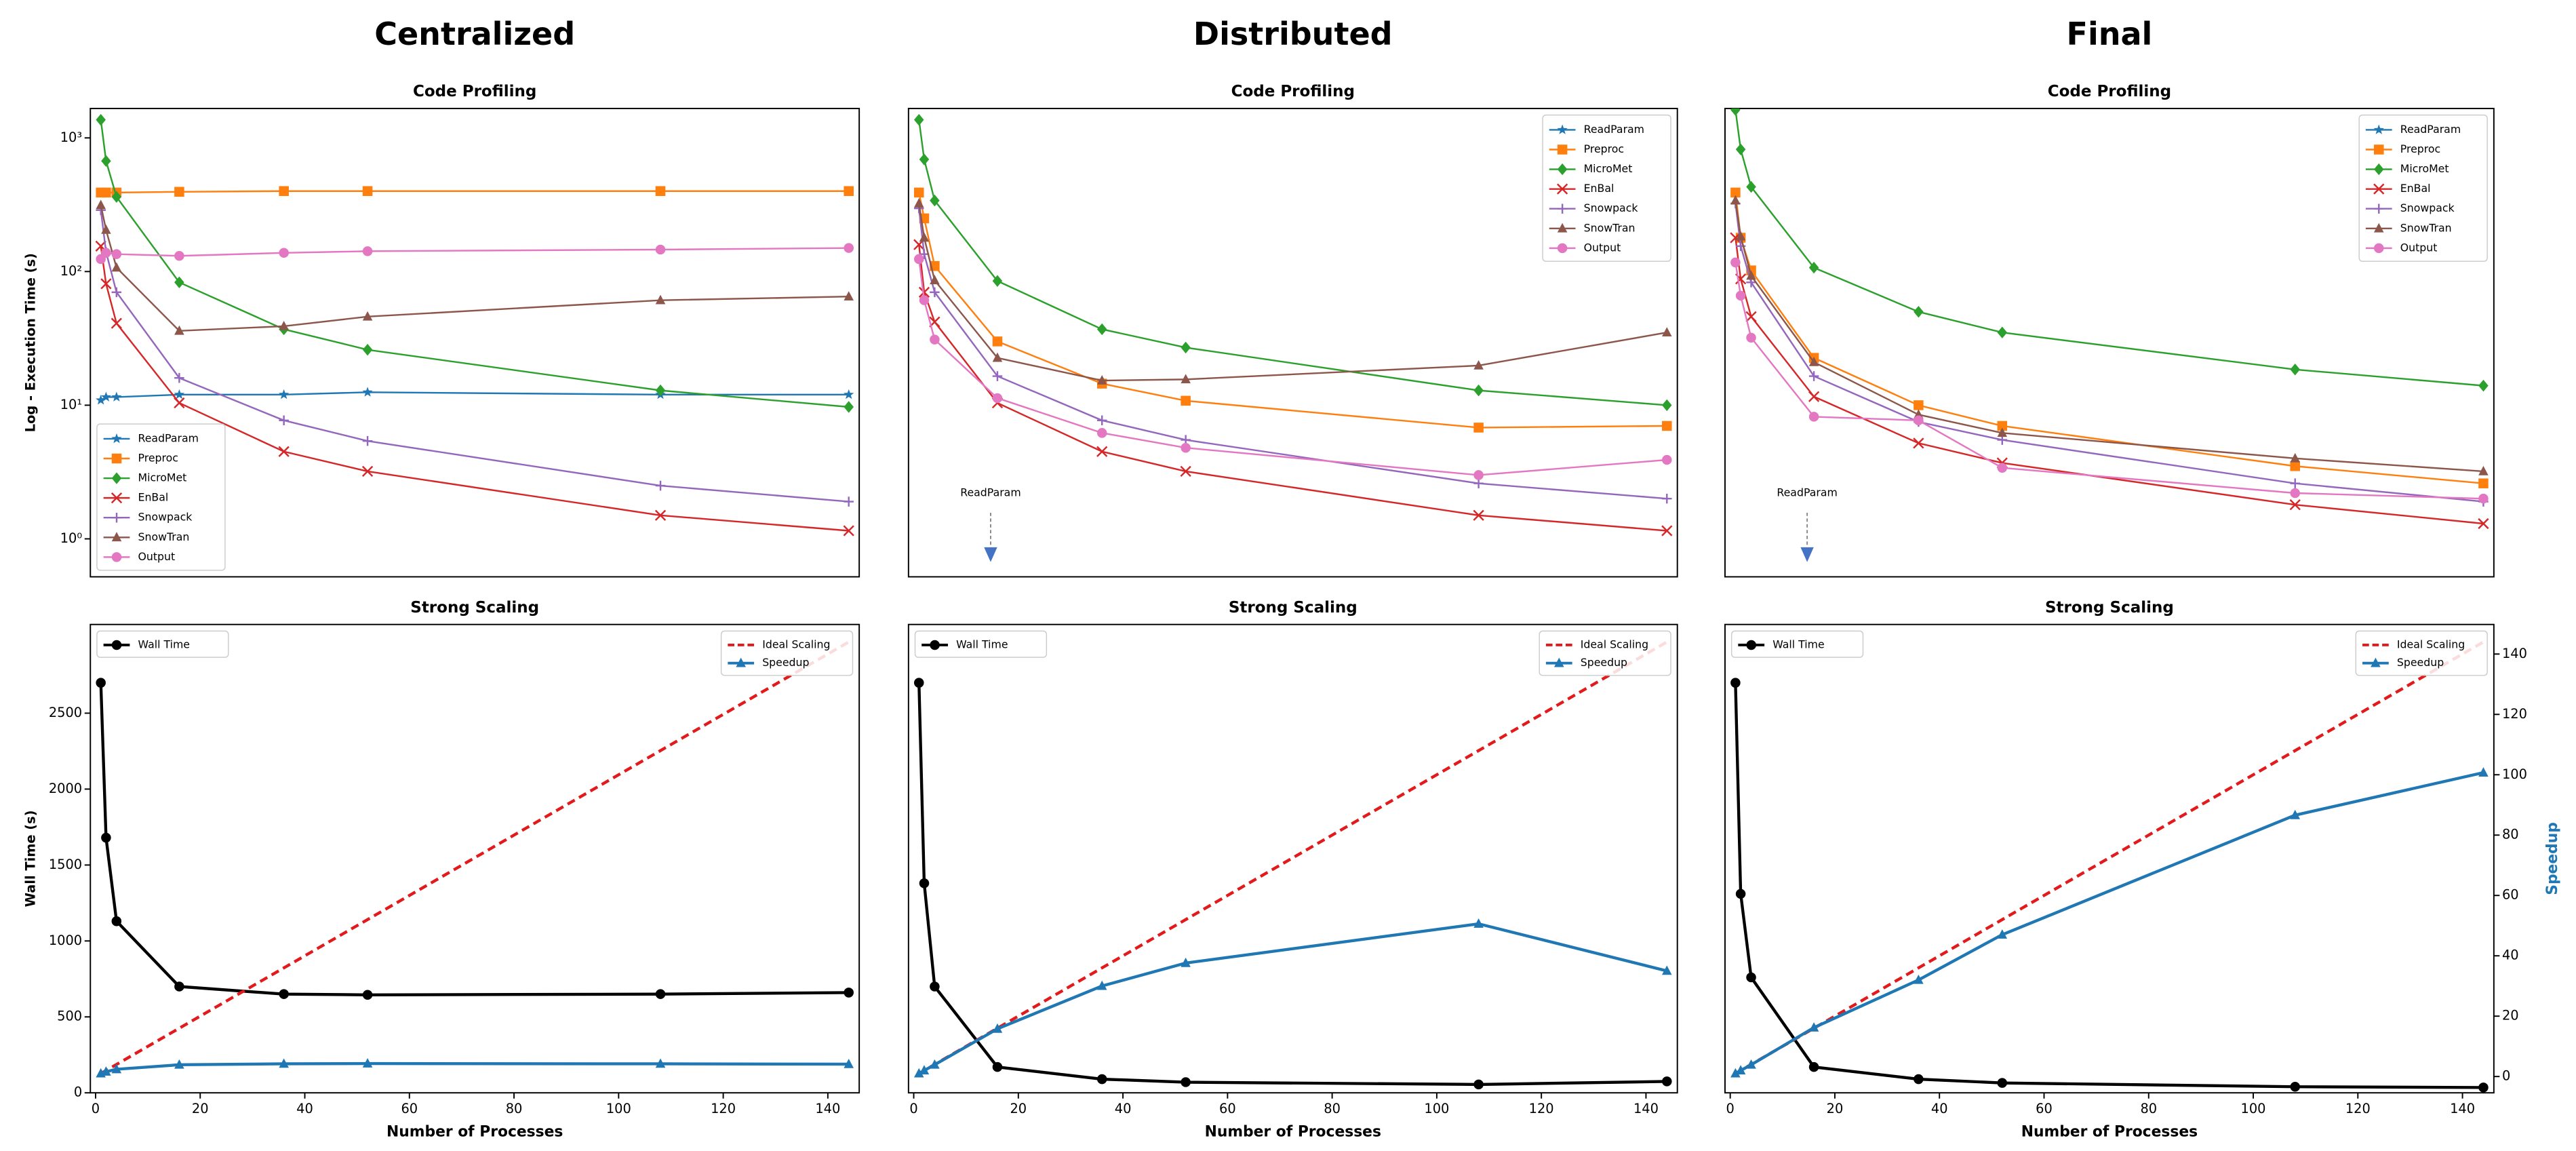  I want to click on y-tick-label: 1000, so click(65, 940).